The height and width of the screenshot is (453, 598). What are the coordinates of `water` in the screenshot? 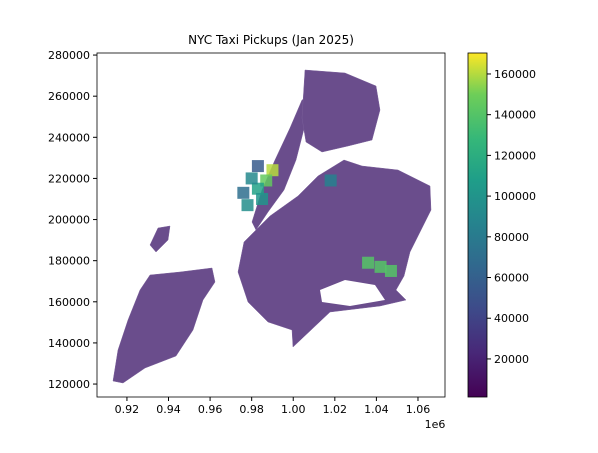 It's located at (352, 293).